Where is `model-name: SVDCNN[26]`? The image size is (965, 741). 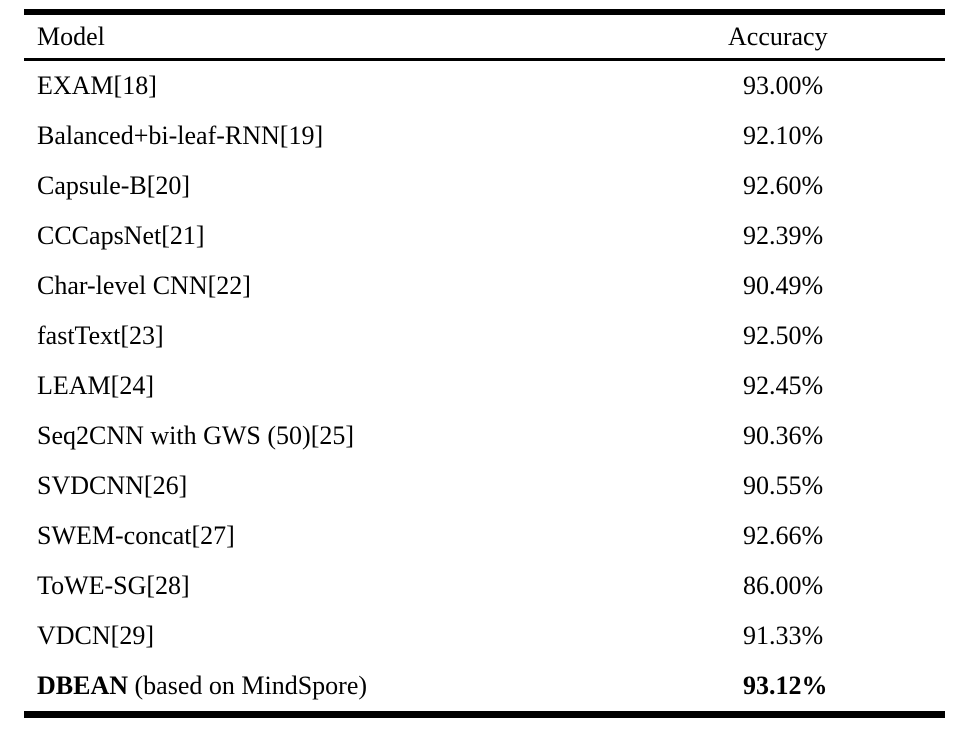 model-name: SVDCNN[26] is located at coordinates (112, 485).